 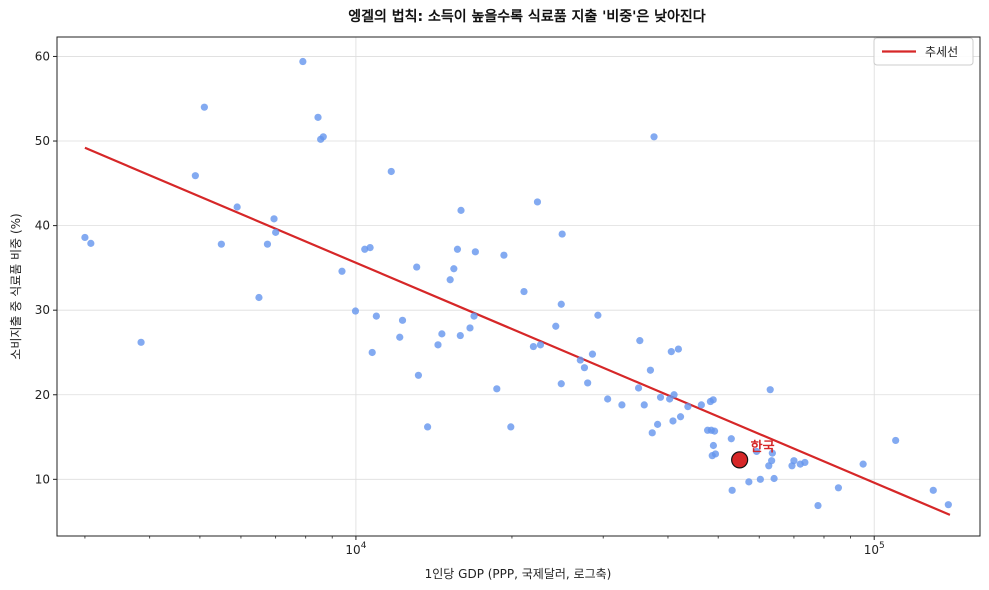 I want to click on x-tick-label: 10⁵, so click(x=874, y=549).